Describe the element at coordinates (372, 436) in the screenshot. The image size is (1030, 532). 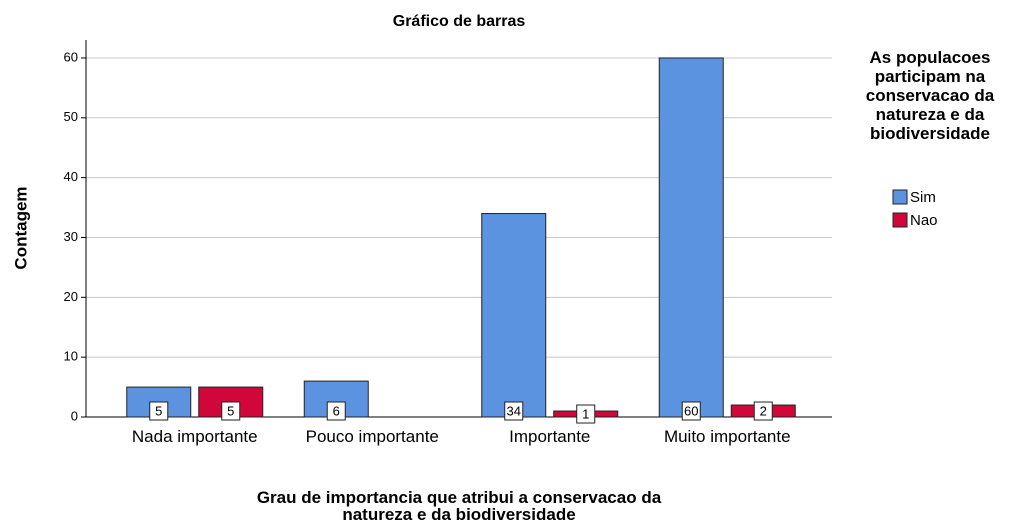
I see `x-tick-label: Pouco importante` at that location.